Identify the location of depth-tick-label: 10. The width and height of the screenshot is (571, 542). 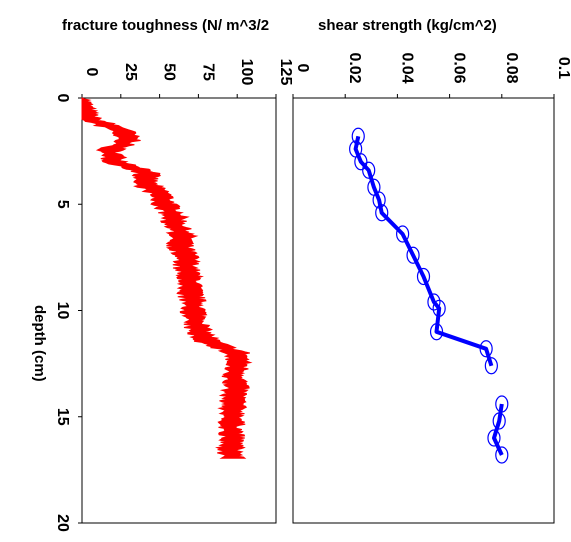
(62, 311).